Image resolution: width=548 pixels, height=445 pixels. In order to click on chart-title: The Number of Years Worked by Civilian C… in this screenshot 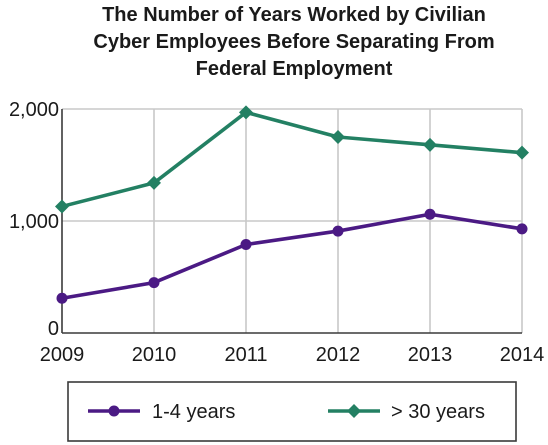, I will do `click(293, 42)`.